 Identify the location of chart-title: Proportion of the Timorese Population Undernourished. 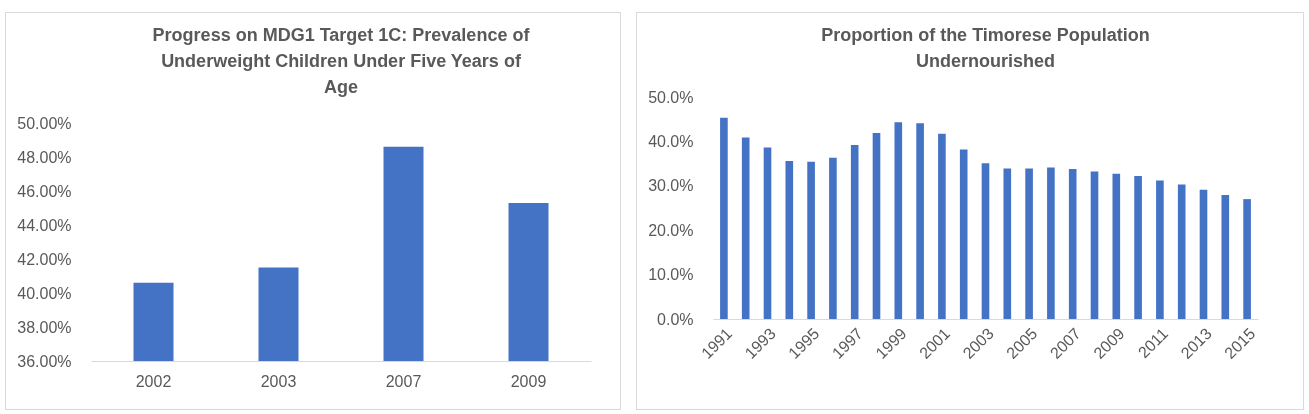
(985, 48).